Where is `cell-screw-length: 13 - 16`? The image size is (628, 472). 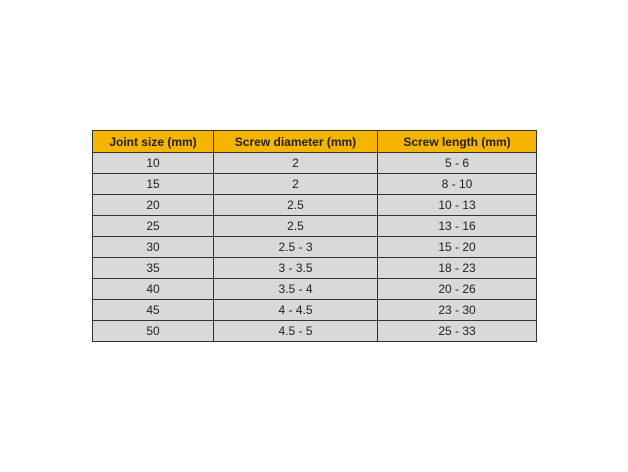 cell-screw-length: 13 - 16 is located at coordinates (457, 226).